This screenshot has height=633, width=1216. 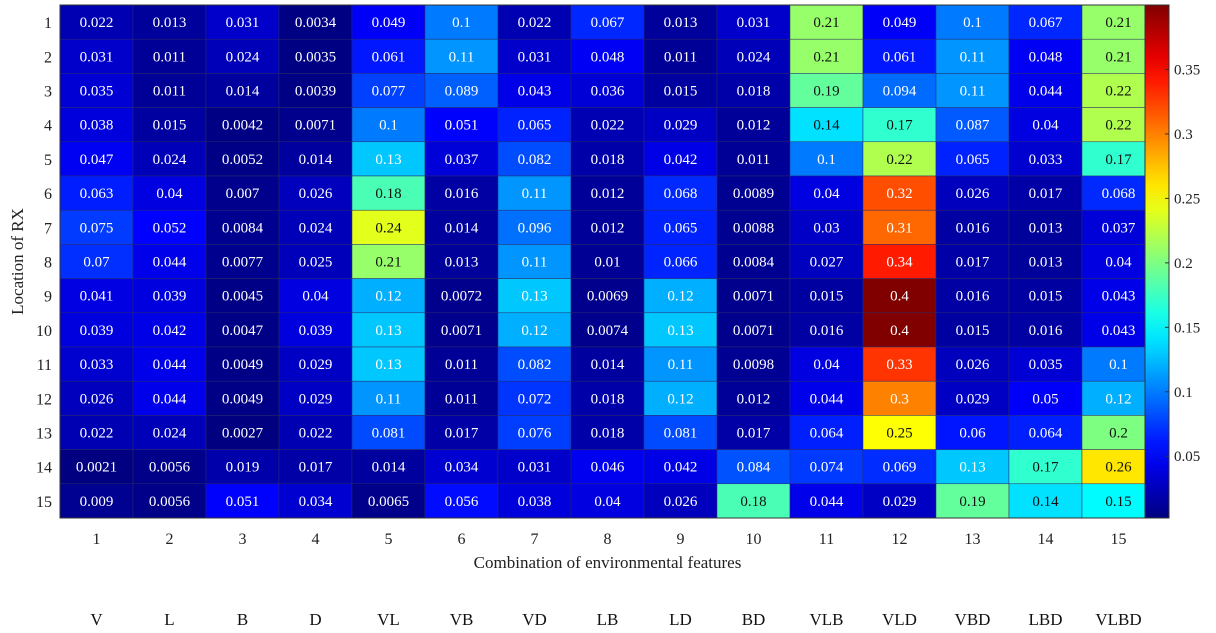 What do you see at coordinates (170, 228) in the screenshot?
I see `cell-value-label: 0.052` at bounding box center [170, 228].